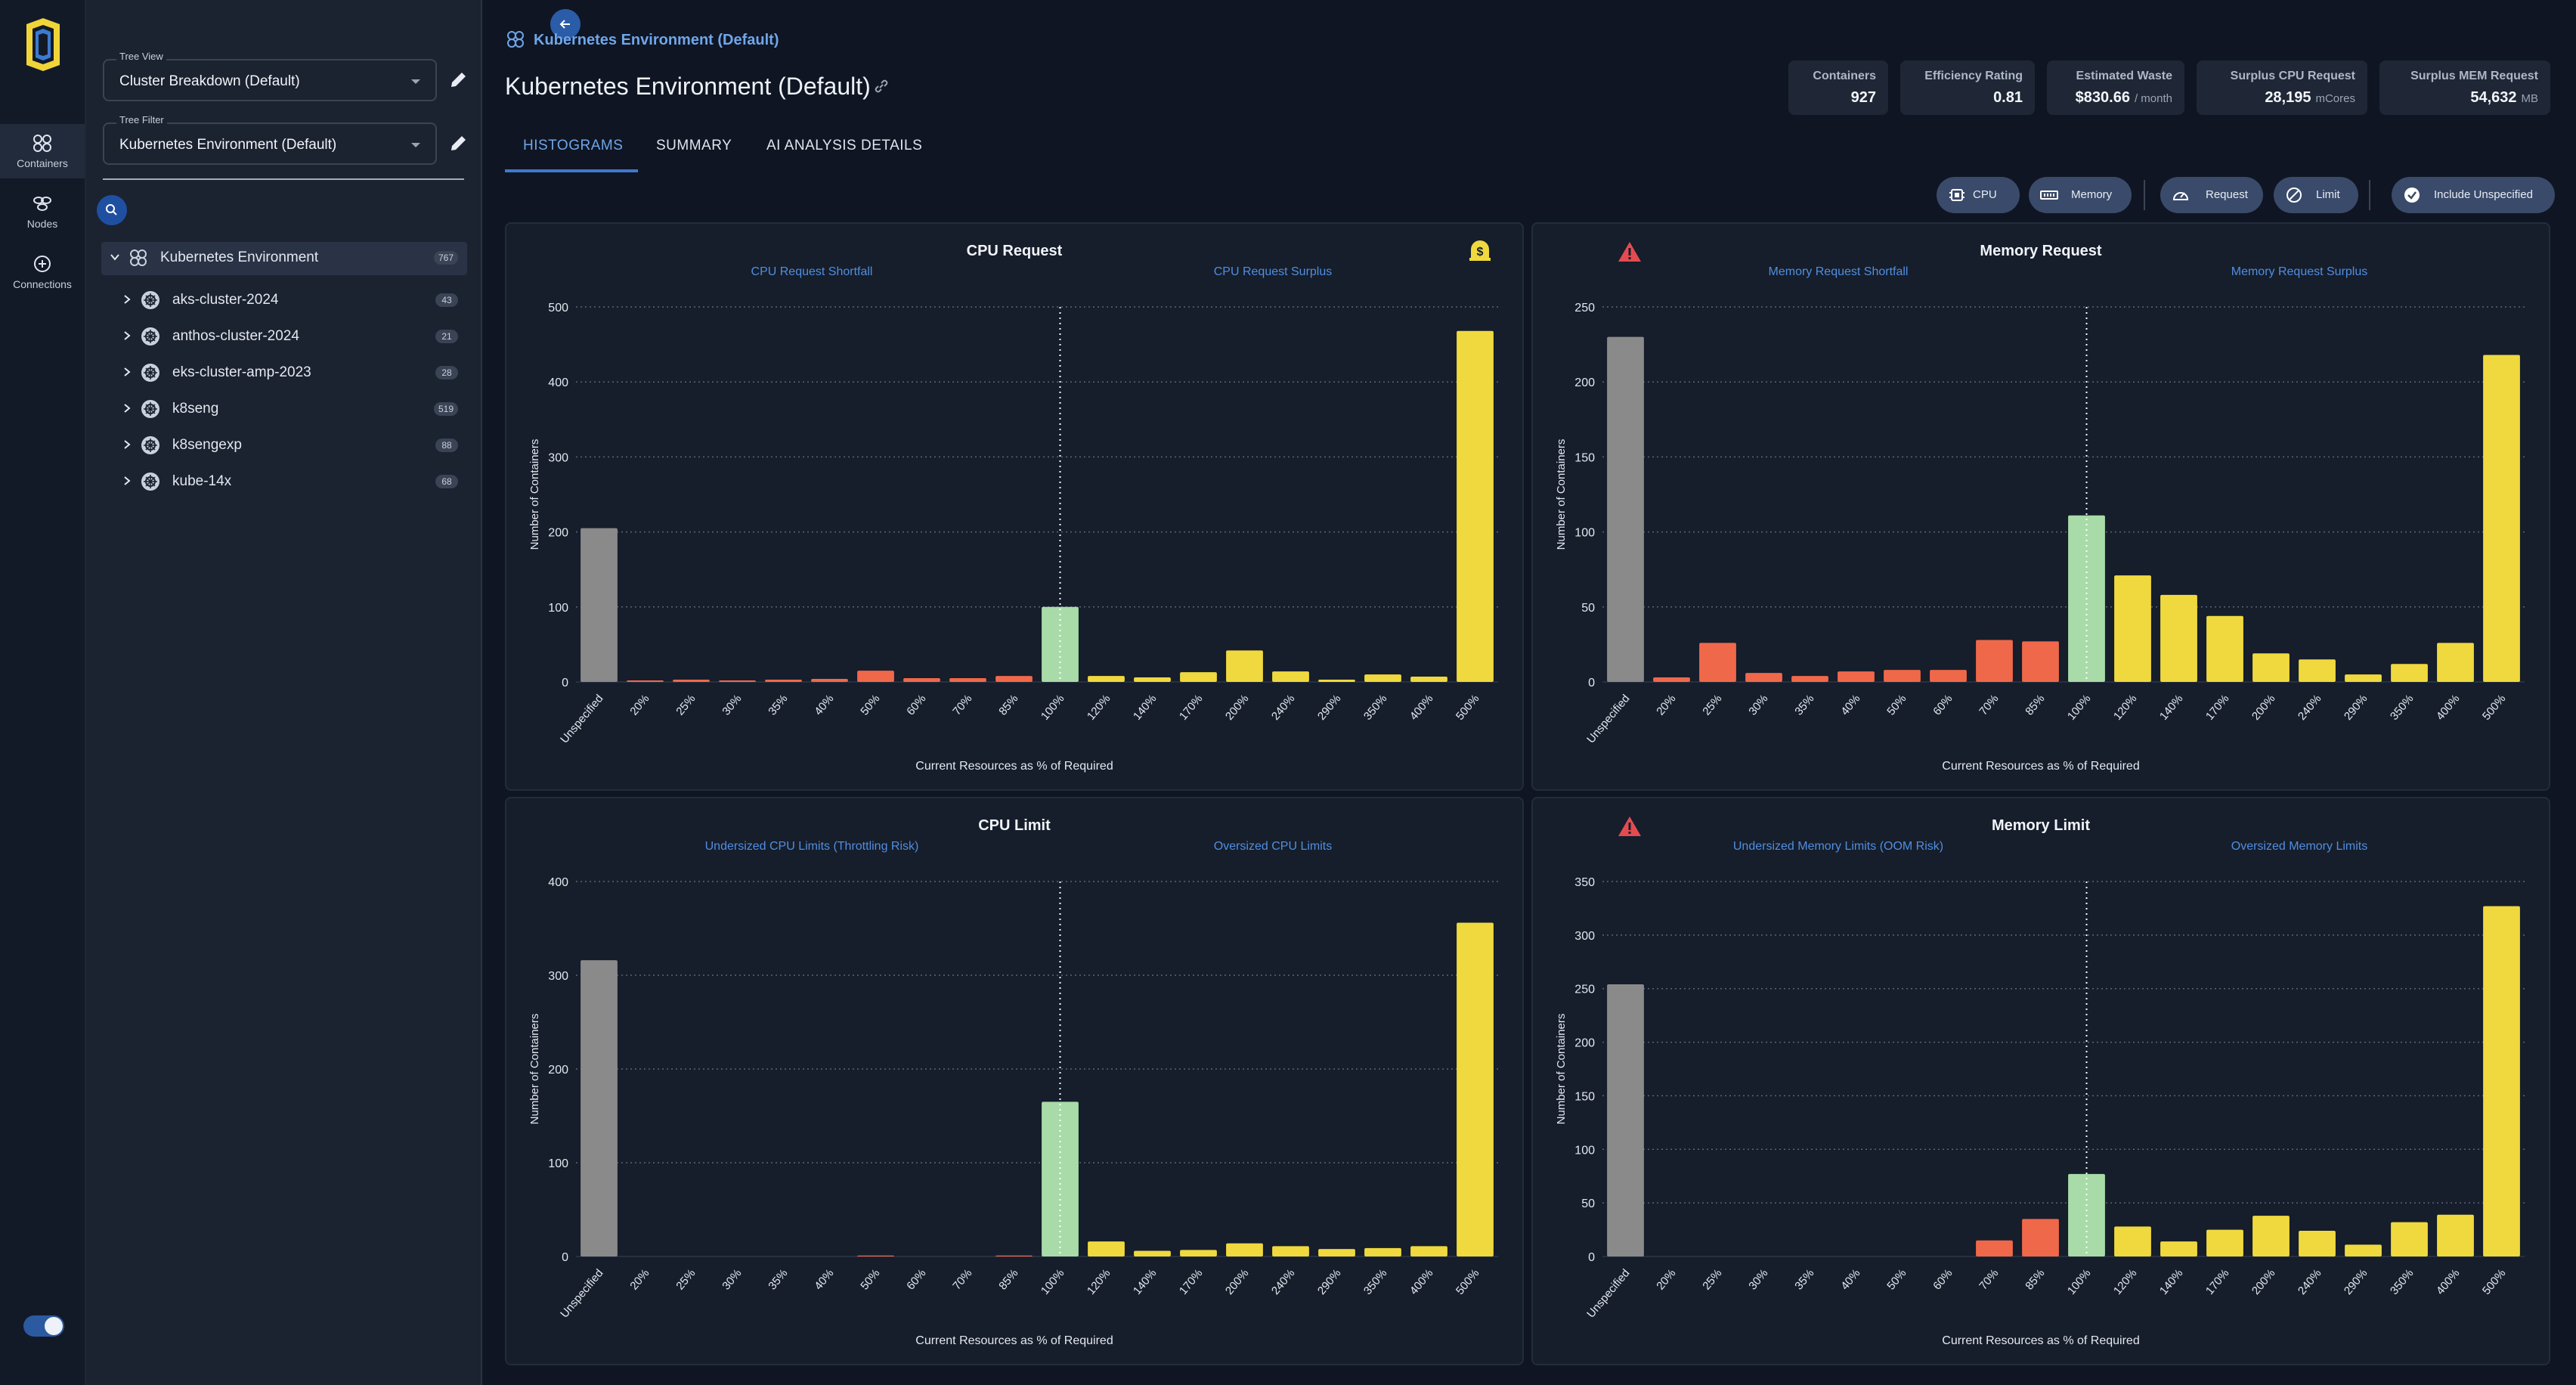  What do you see at coordinates (812, 271) in the screenshot?
I see `shortfall-label: CPU Request Shortfall` at bounding box center [812, 271].